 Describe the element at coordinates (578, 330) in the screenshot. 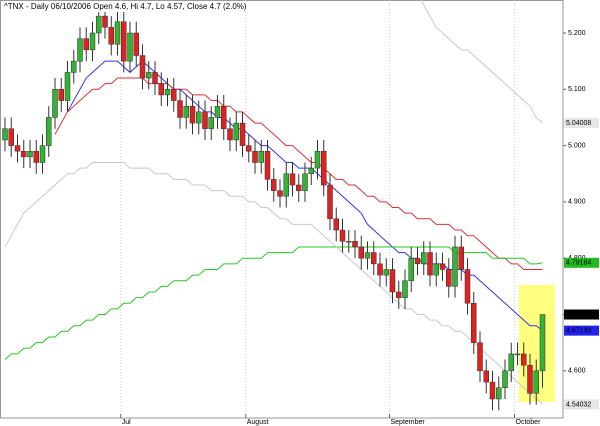

I see `end-value-label: 4.67139` at that location.